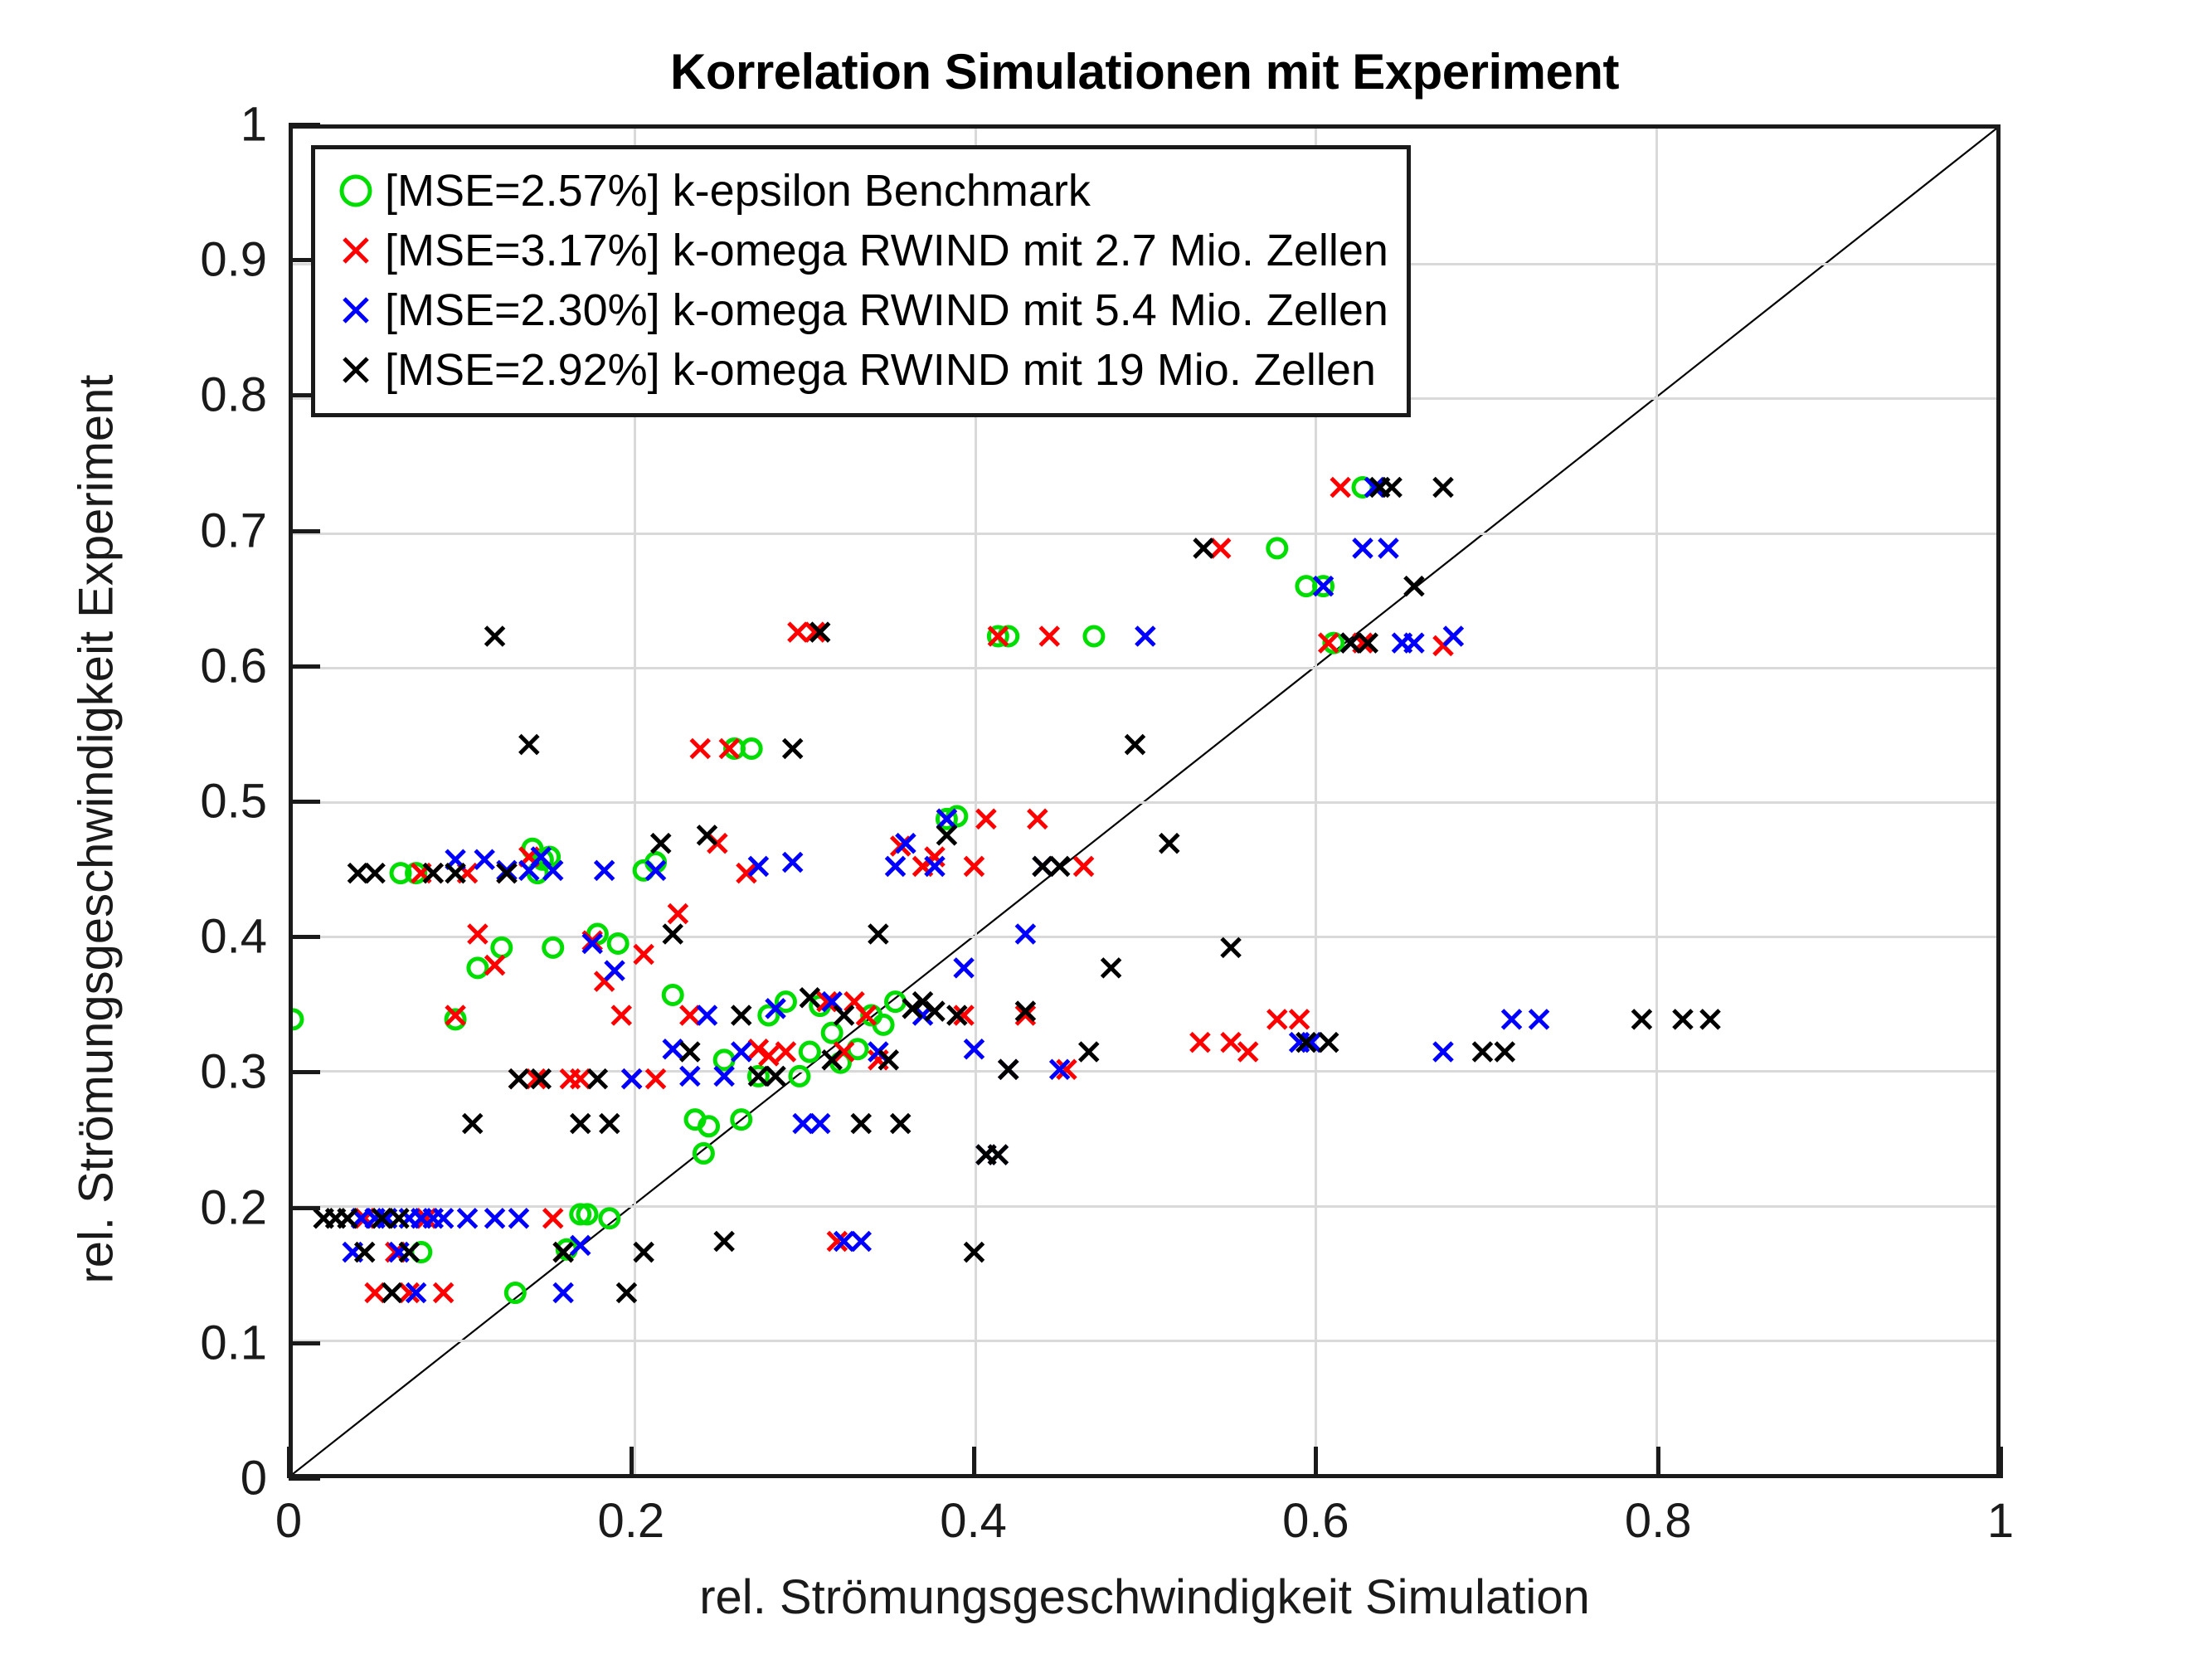 Image resolution: width=2212 pixels, height=1659 pixels. Describe the element at coordinates (356, 370) in the screenshot. I see `legend-cross-icon` at that location.